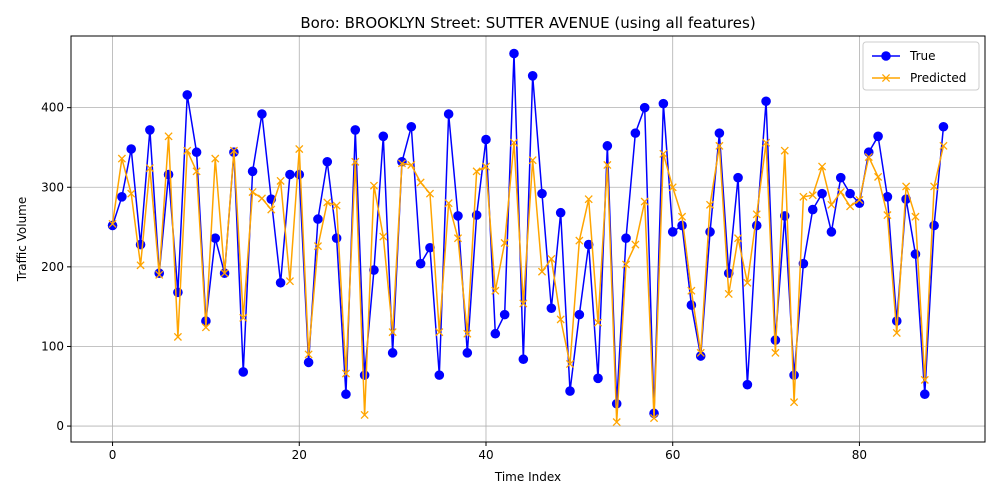 This screenshot has height=500, width=1000. Describe the element at coordinates (904, 56) in the screenshot. I see `legend-item-true: True` at that location.